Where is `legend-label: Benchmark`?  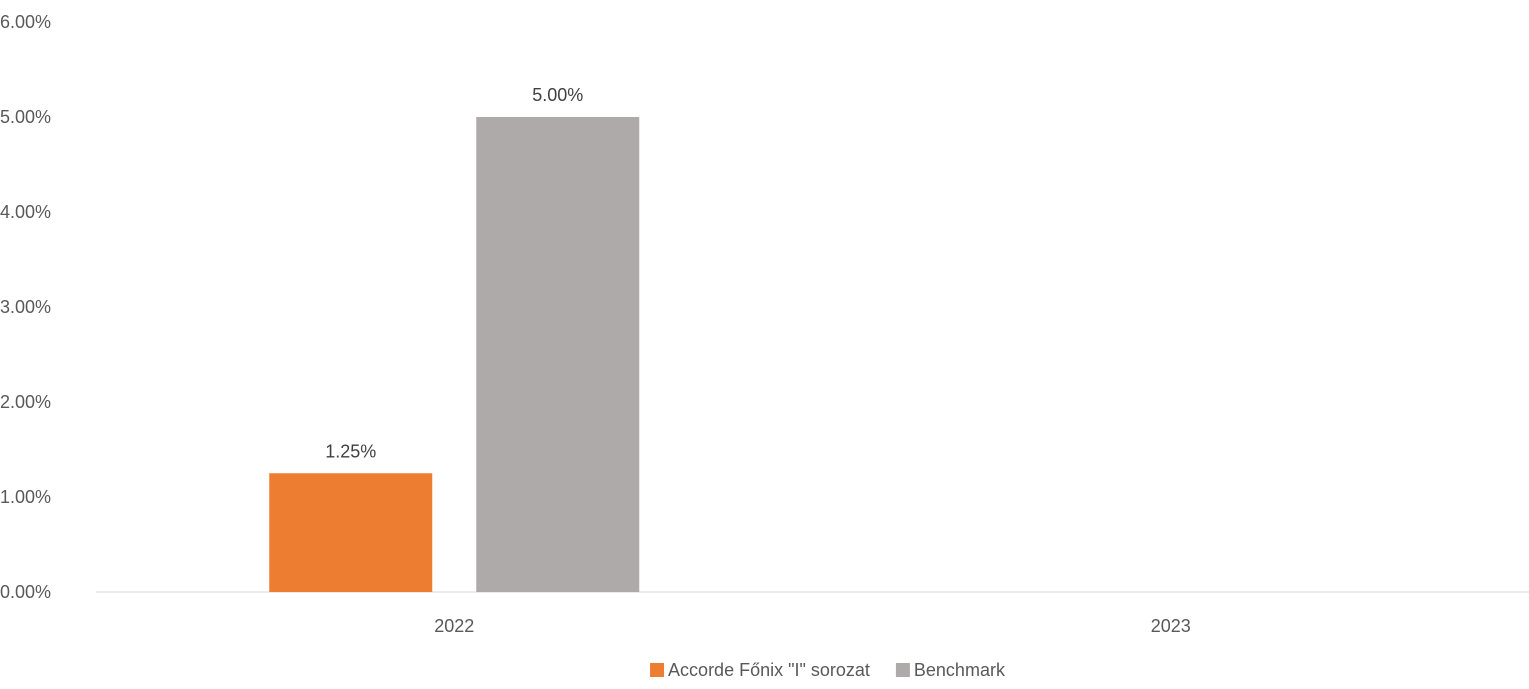
legend-label: Benchmark is located at coordinates (960, 670).